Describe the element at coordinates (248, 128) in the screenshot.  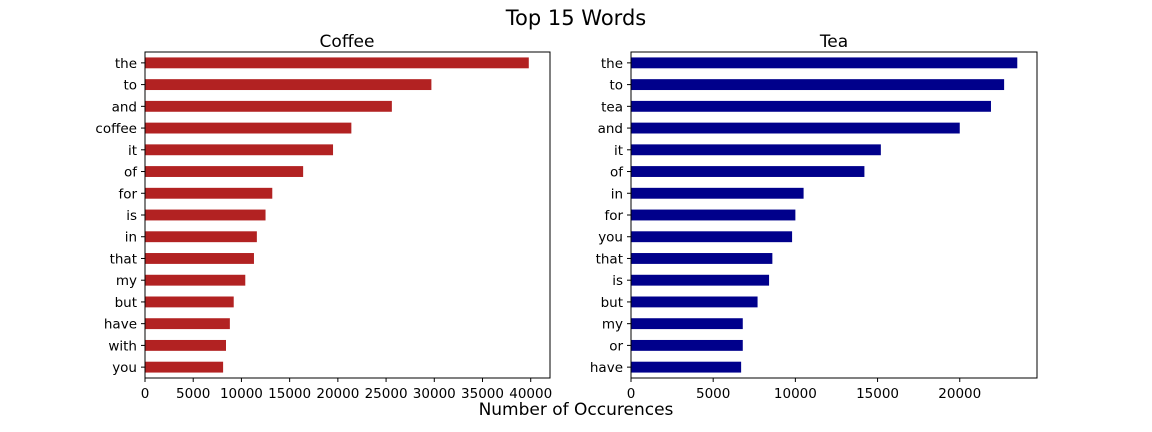
I see `coffee-bar-coffee` at that location.